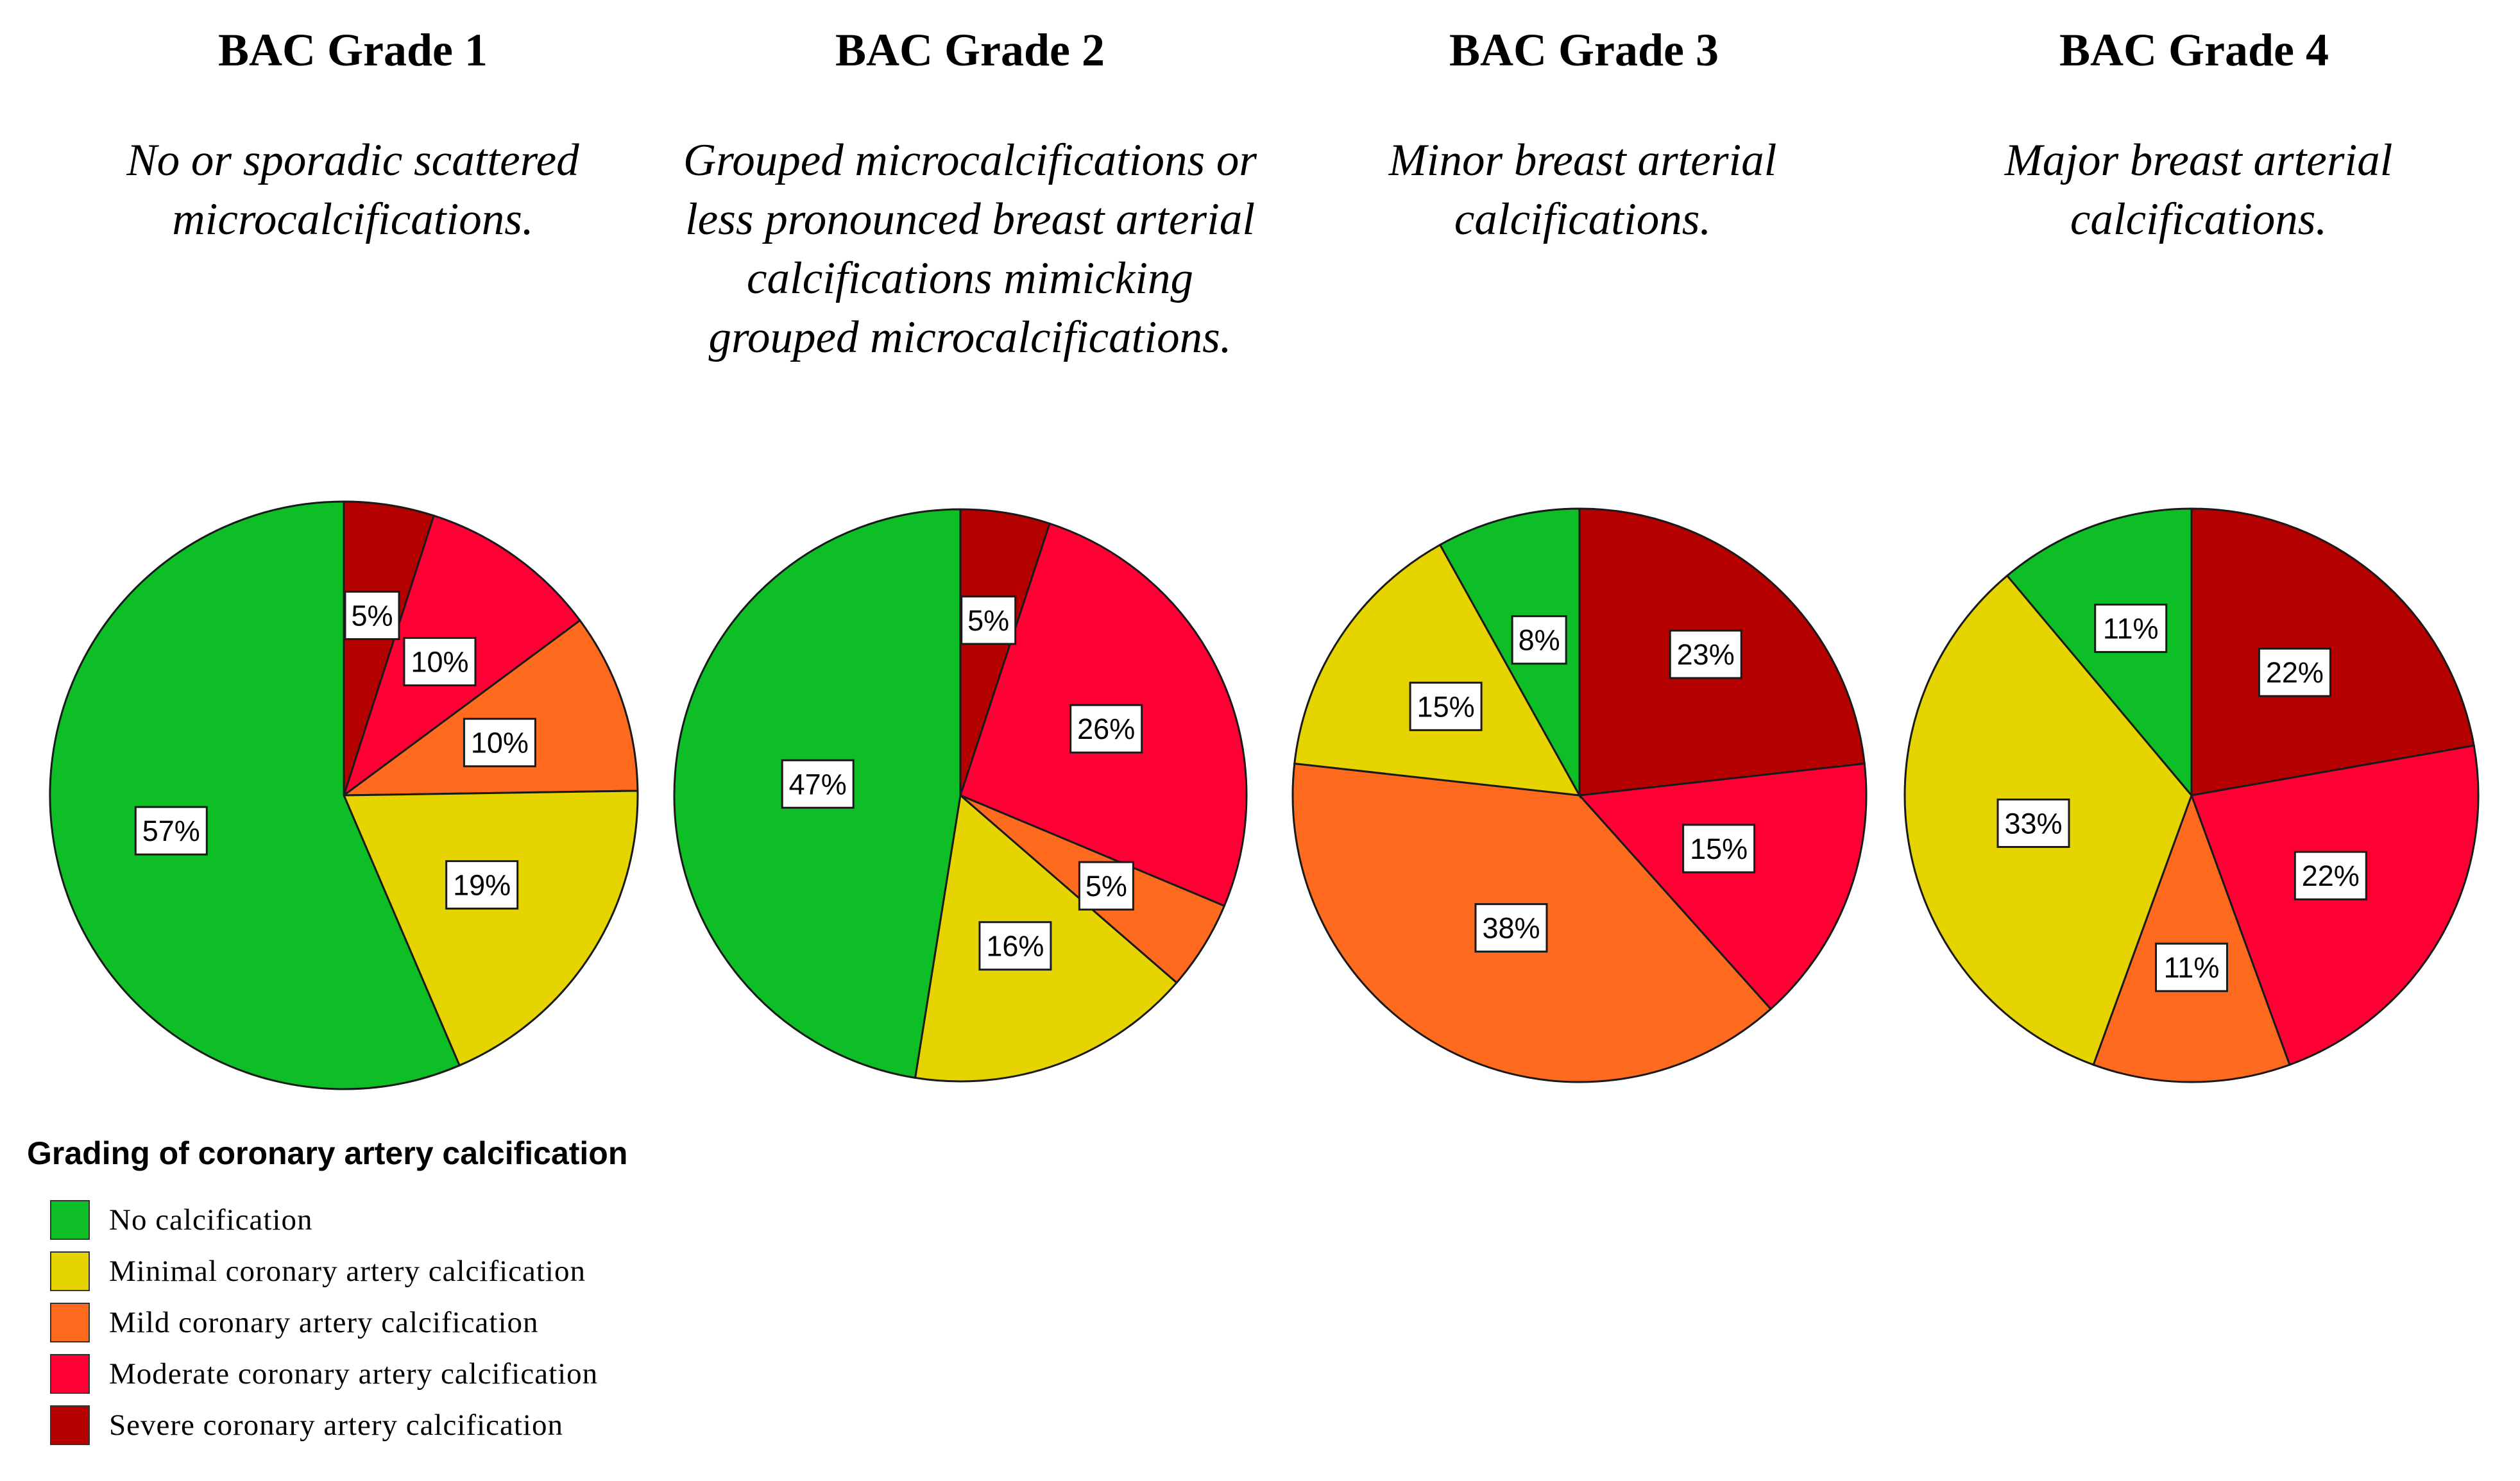  I want to click on pie-2-label-severe: 5%, so click(988, 620).